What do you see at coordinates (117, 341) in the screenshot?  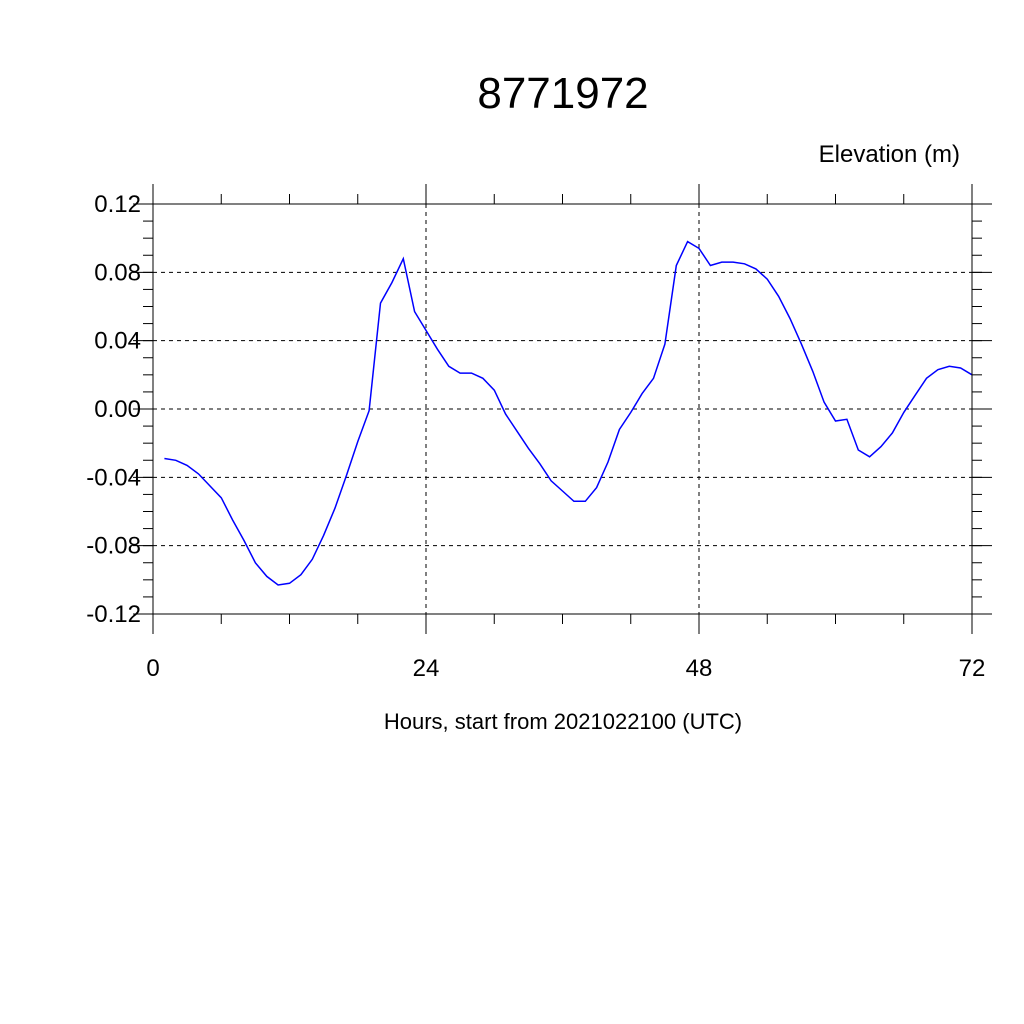 I see `y-tick-label: 0.04` at bounding box center [117, 341].